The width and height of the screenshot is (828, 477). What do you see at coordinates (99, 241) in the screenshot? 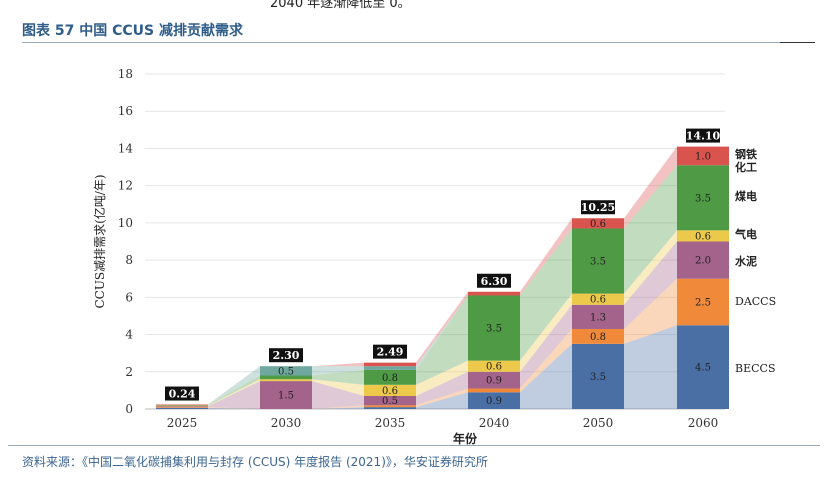
I see `y-axis-title: CCUS减排需求(亿吨/年)` at bounding box center [99, 241].